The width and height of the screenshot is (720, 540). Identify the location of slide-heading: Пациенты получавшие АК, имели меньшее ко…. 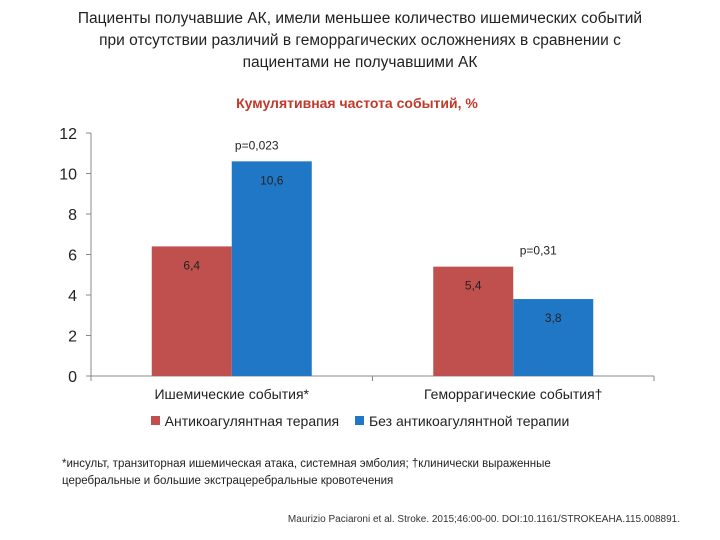
(360, 41).